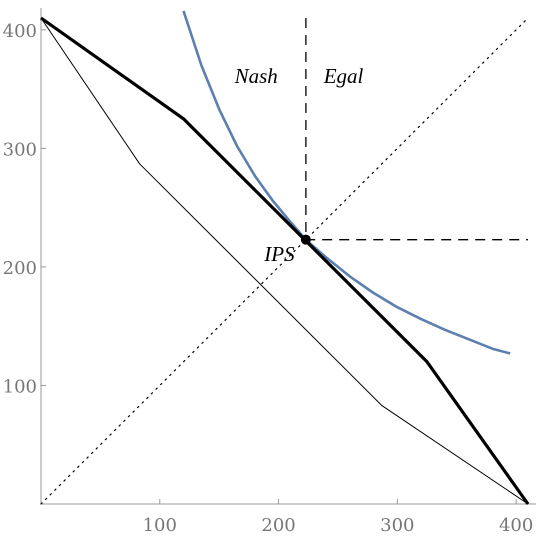 Image resolution: width=540 pixels, height=538 pixels. What do you see at coordinates (20, 31) in the screenshot?
I see `y-tick-label-400: 400` at bounding box center [20, 31].